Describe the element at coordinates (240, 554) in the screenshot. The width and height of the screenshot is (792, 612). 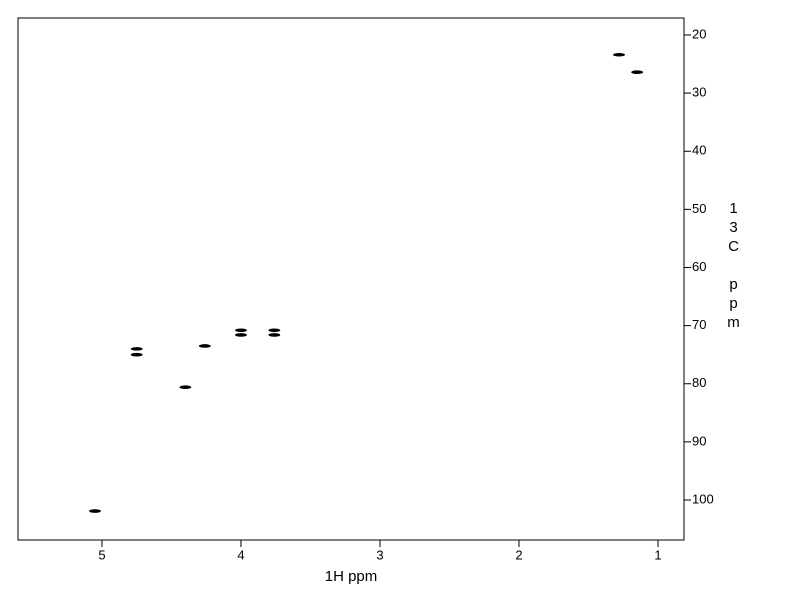
I see `x-tick-label: 4` at that location.